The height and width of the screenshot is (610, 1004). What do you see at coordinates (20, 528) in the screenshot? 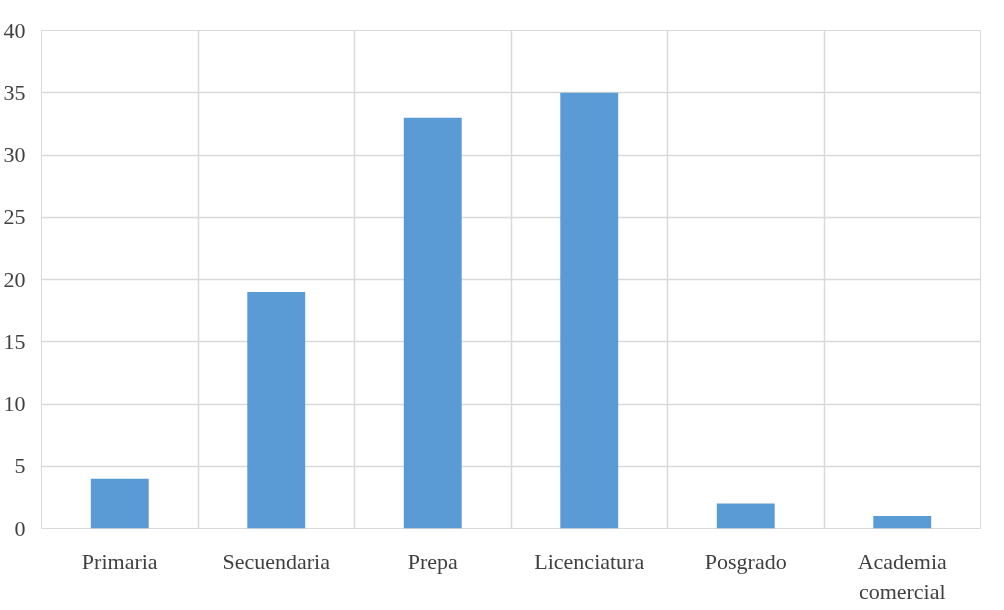
I see `y-tick-label: 0` at bounding box center [20, 528].